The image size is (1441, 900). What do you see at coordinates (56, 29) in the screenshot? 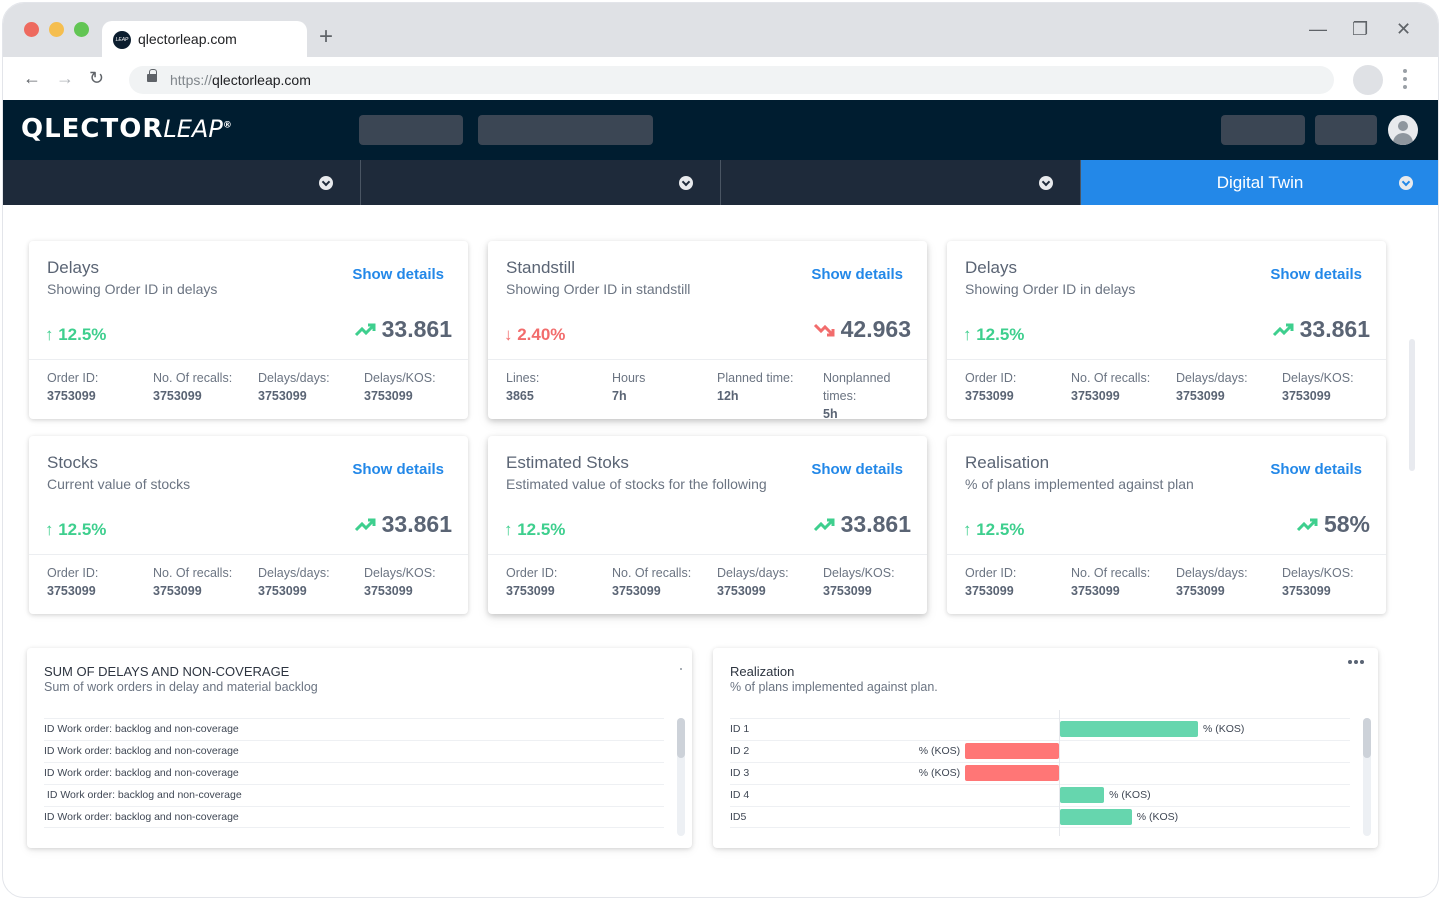
I see `minimize-window-dot` at bounding box center [56, 29].